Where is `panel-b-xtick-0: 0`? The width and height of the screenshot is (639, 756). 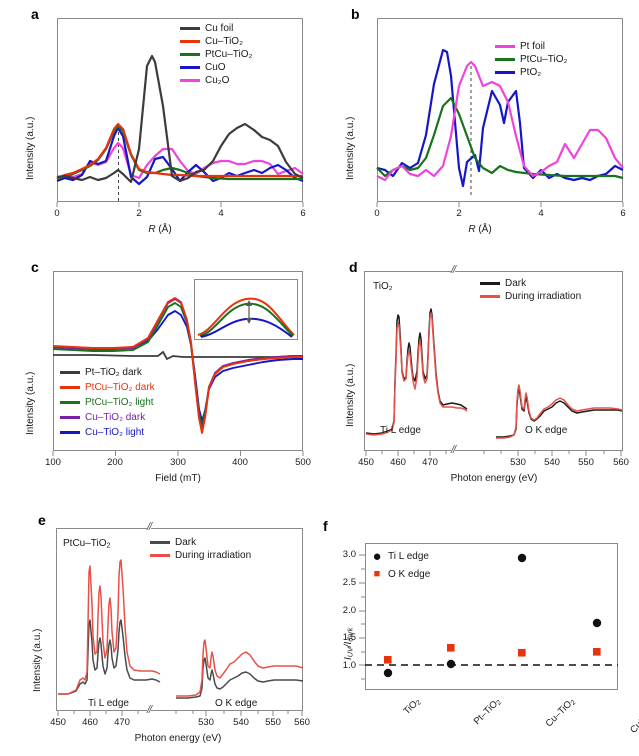 panel-b-xtick-0: 0 is located at coordinates (377, 213).